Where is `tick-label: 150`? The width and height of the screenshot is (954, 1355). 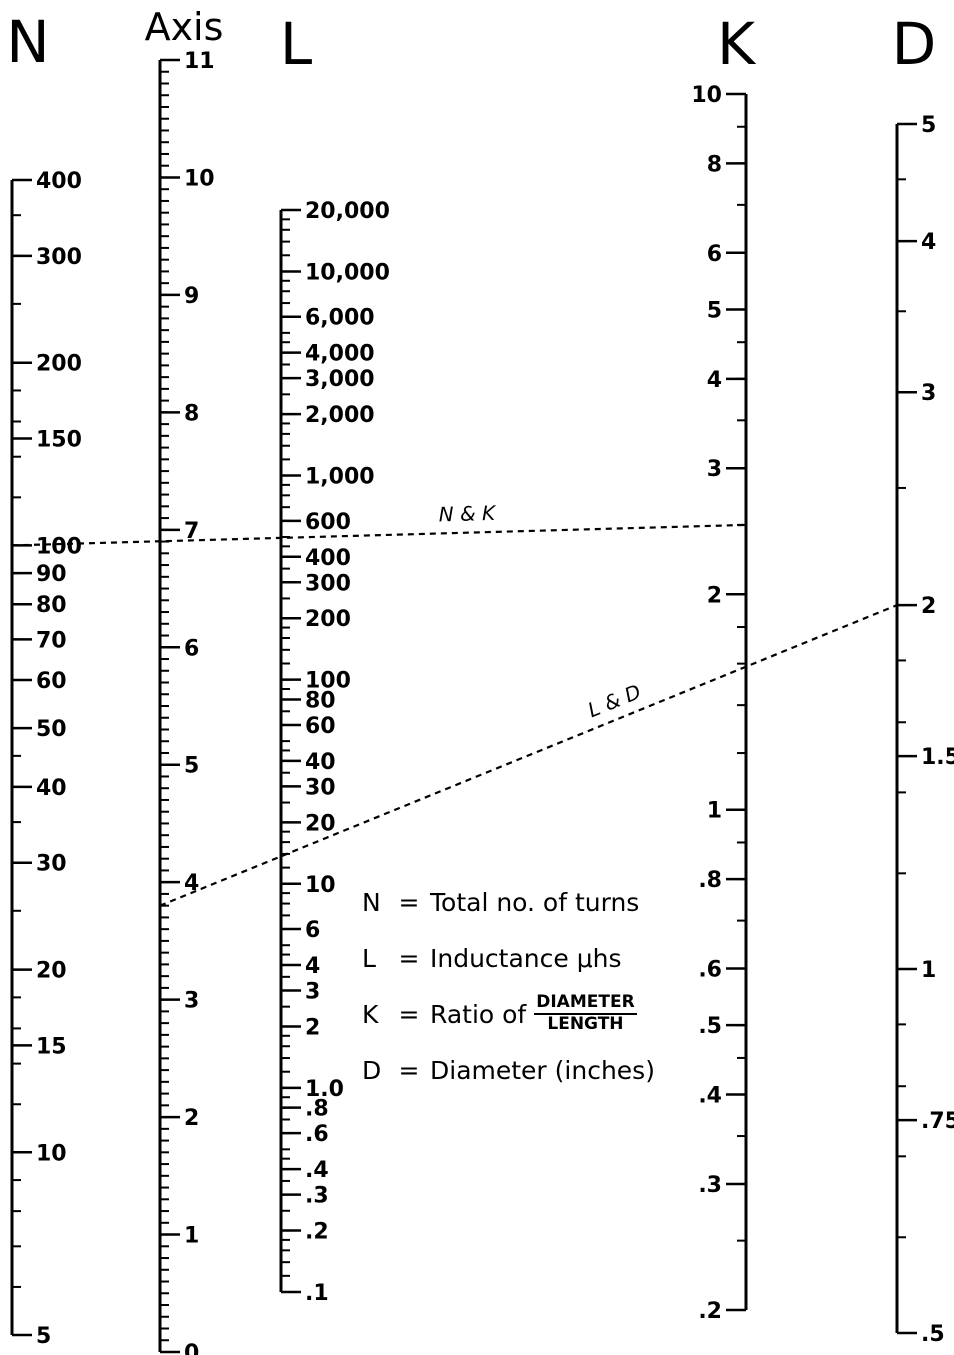 tick-label: 150 is located at coordinates (59, 440).